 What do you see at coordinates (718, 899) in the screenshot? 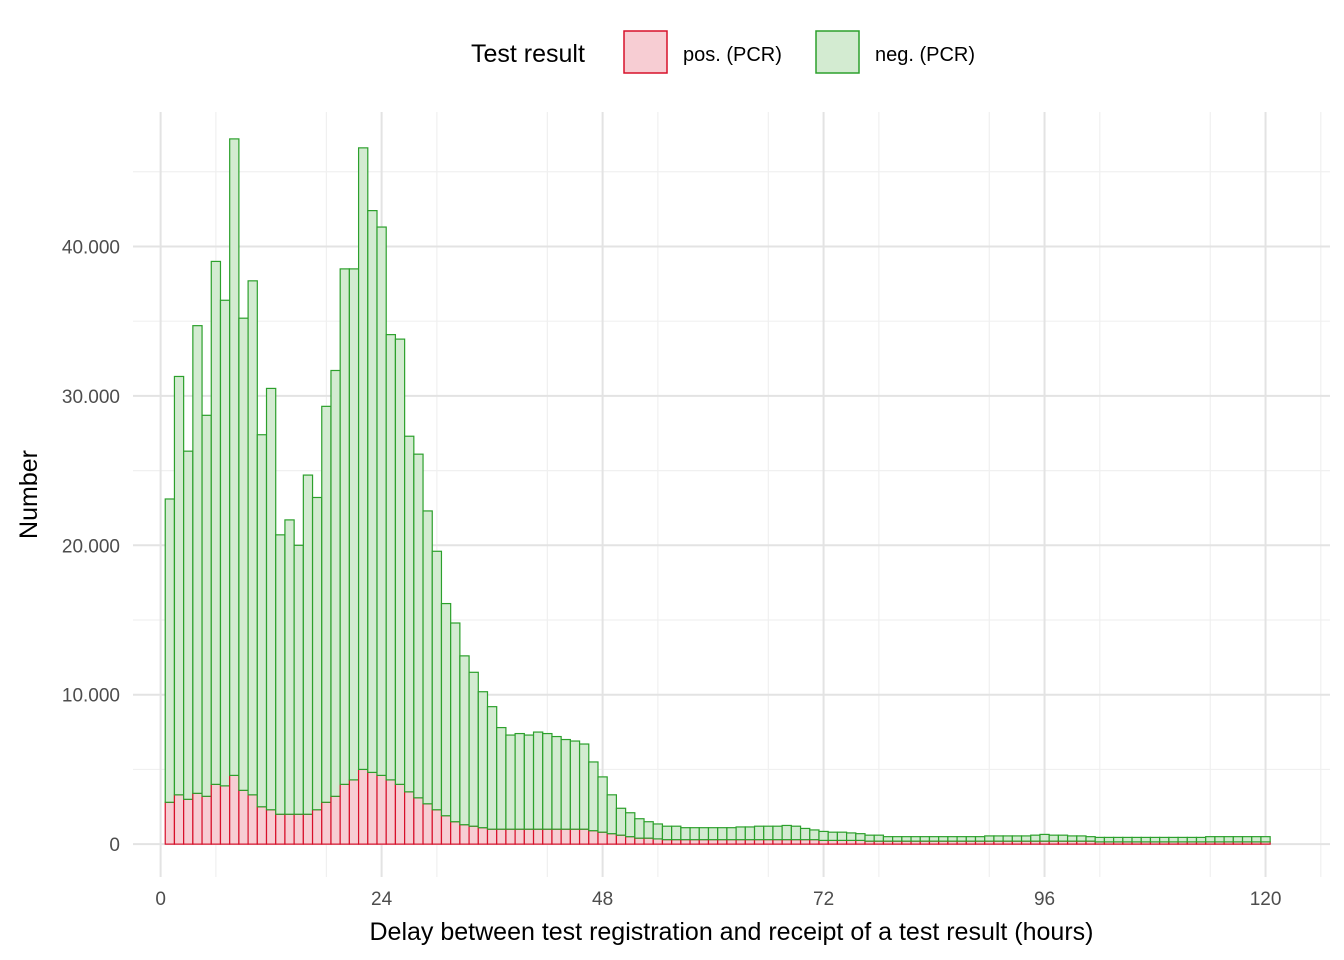
I see `x-axis-ticks: 0 24 48 72 96 120` at bounding box center [718, 899].